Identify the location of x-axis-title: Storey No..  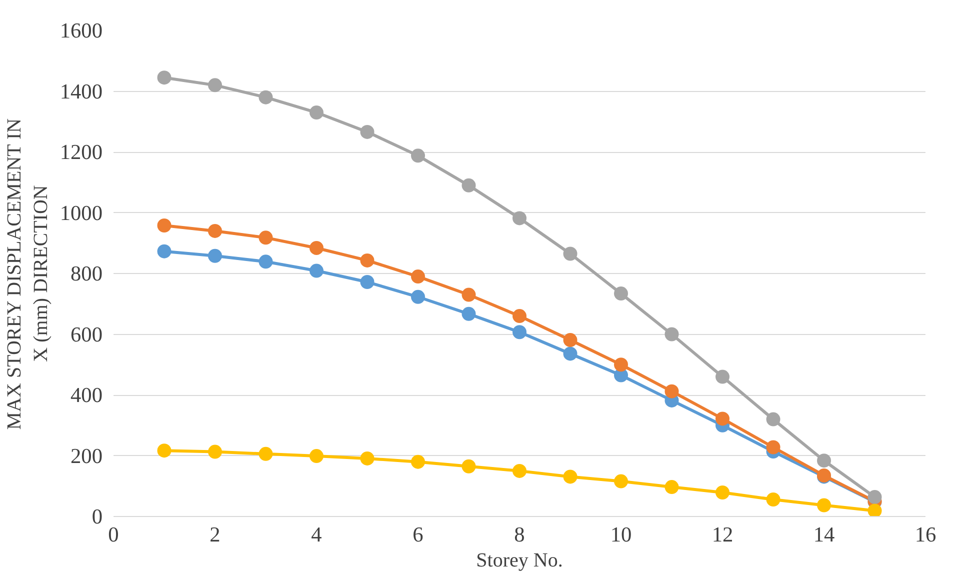
(519, 561).